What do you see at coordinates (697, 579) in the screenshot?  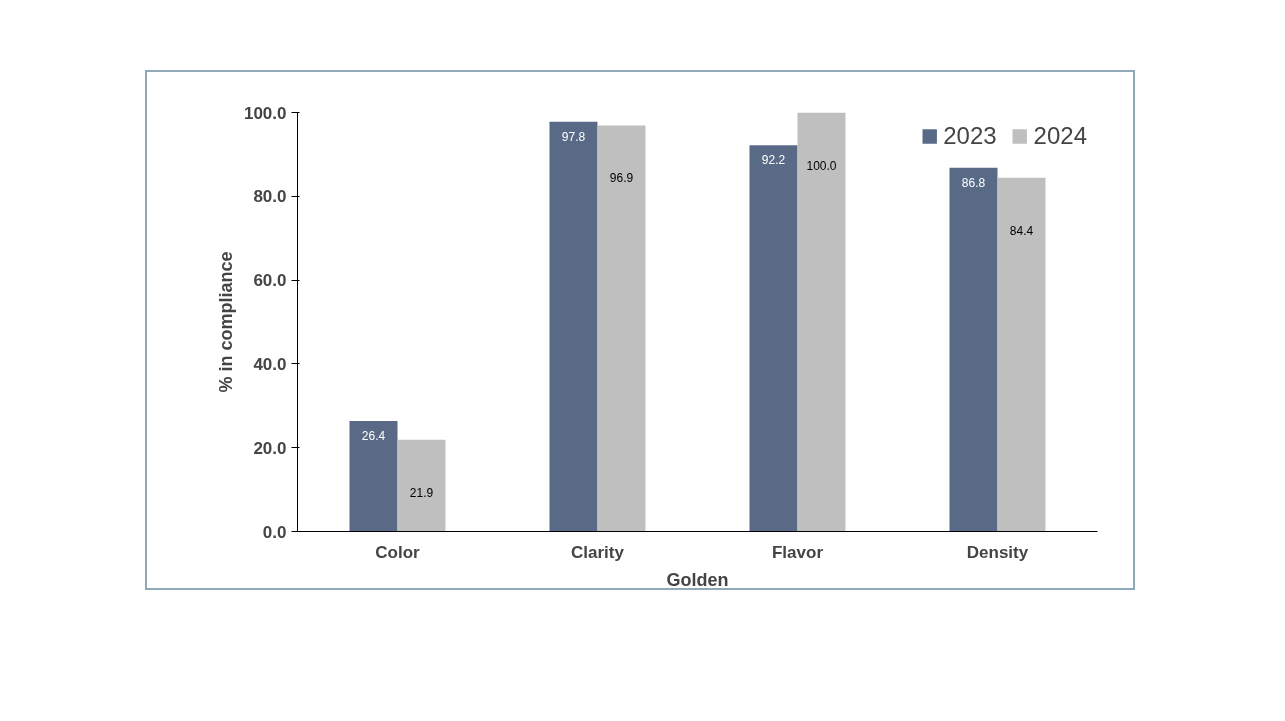 I see `x-axis-title: Golden` at bounding box center [697, 579].